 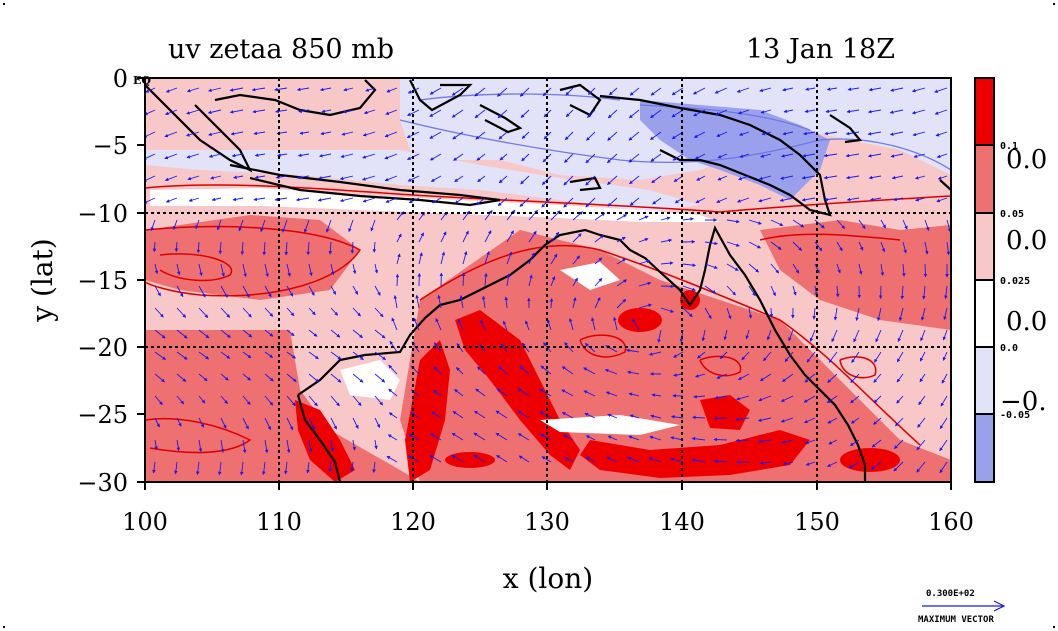 What do you see at coordinates (1015, 281) in the screenshot?
I see `colorbar-tick-label: 0.025` at bounding box center [1015, 281].